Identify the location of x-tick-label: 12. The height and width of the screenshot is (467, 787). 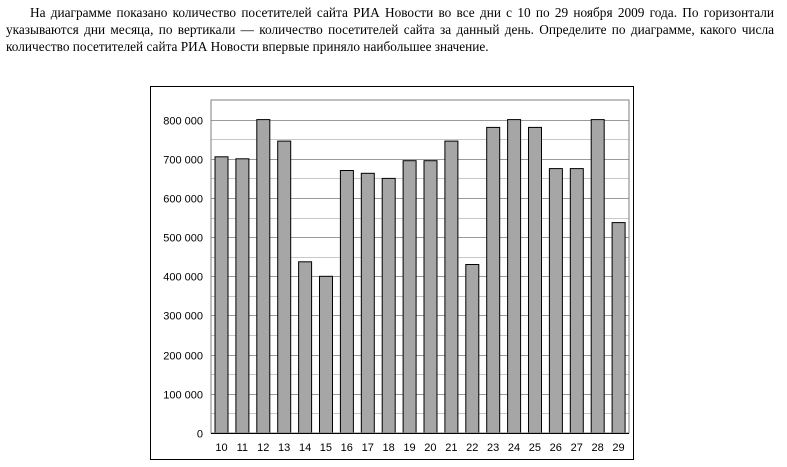
(263, 448).